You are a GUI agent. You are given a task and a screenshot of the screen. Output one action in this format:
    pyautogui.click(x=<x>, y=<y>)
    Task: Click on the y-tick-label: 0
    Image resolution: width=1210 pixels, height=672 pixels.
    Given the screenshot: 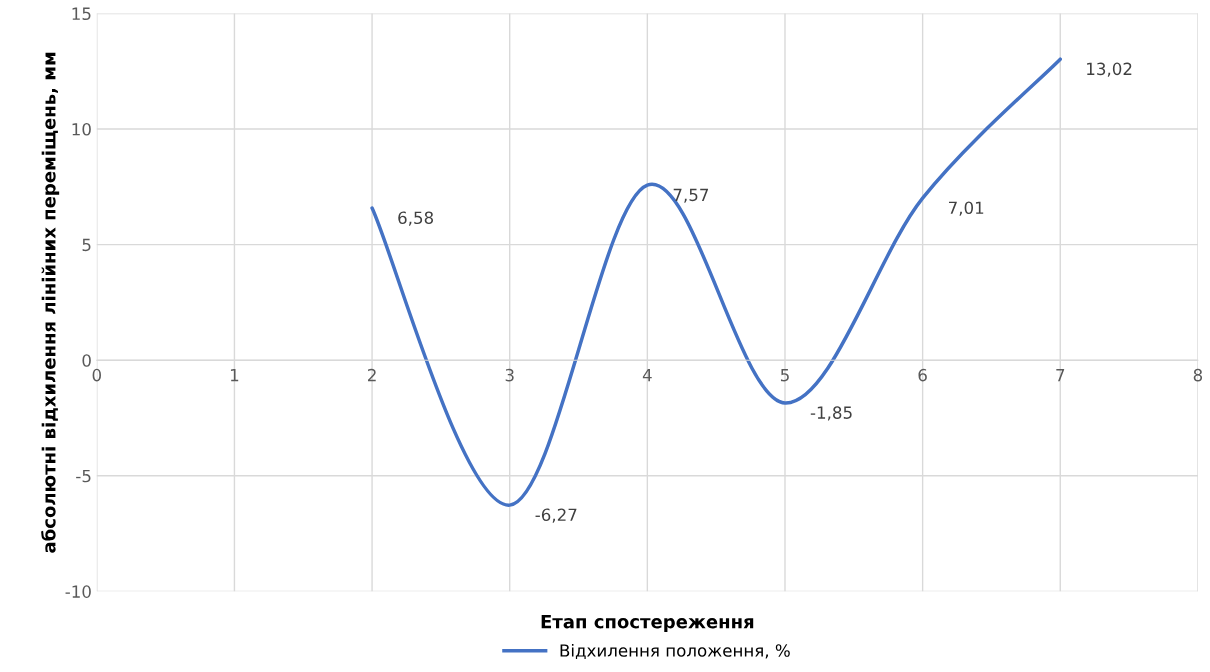 What is the action you would take?
    pyautogui.click(x=86, y=360)
    